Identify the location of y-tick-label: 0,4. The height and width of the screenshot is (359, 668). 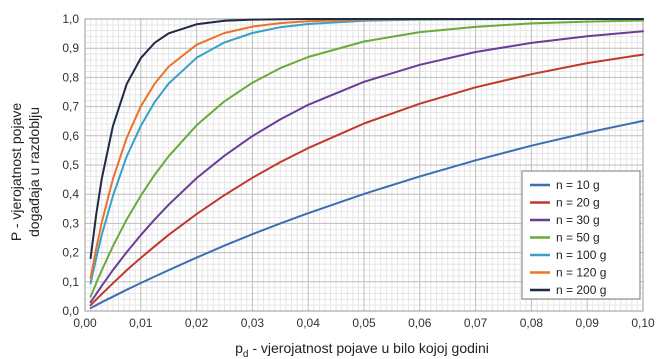
(70, 194).